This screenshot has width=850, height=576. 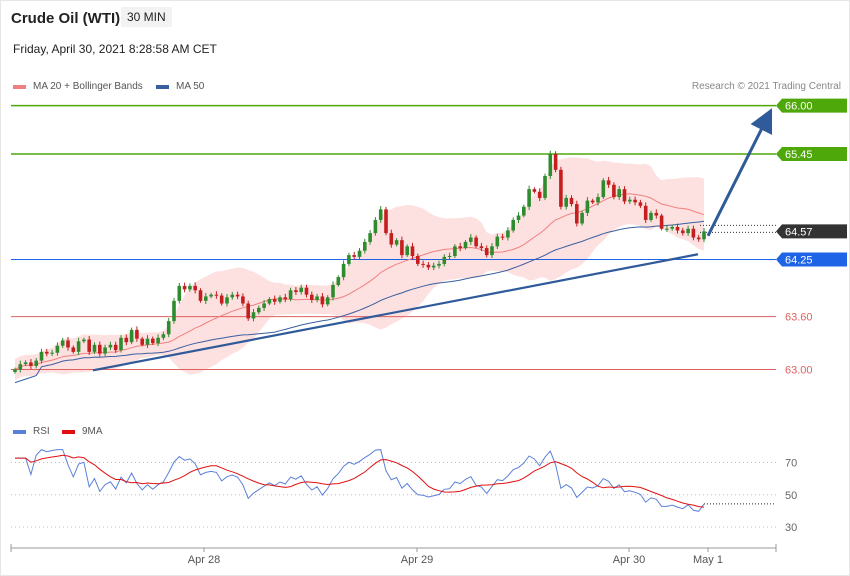 What do you see at coordinates (146, 17) in the screenshot?
I see `timeframe-button: 30 MIN` at bounding box center [146, 17].